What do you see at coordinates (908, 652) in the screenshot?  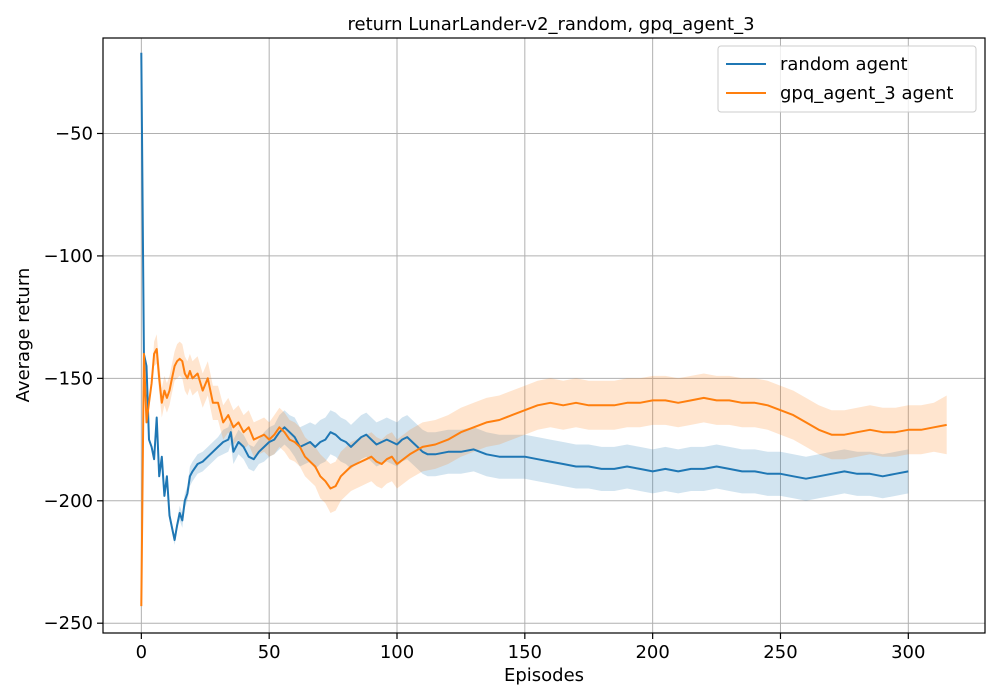 I see `x-tick-label: 300` at bounding box center [908, 652].